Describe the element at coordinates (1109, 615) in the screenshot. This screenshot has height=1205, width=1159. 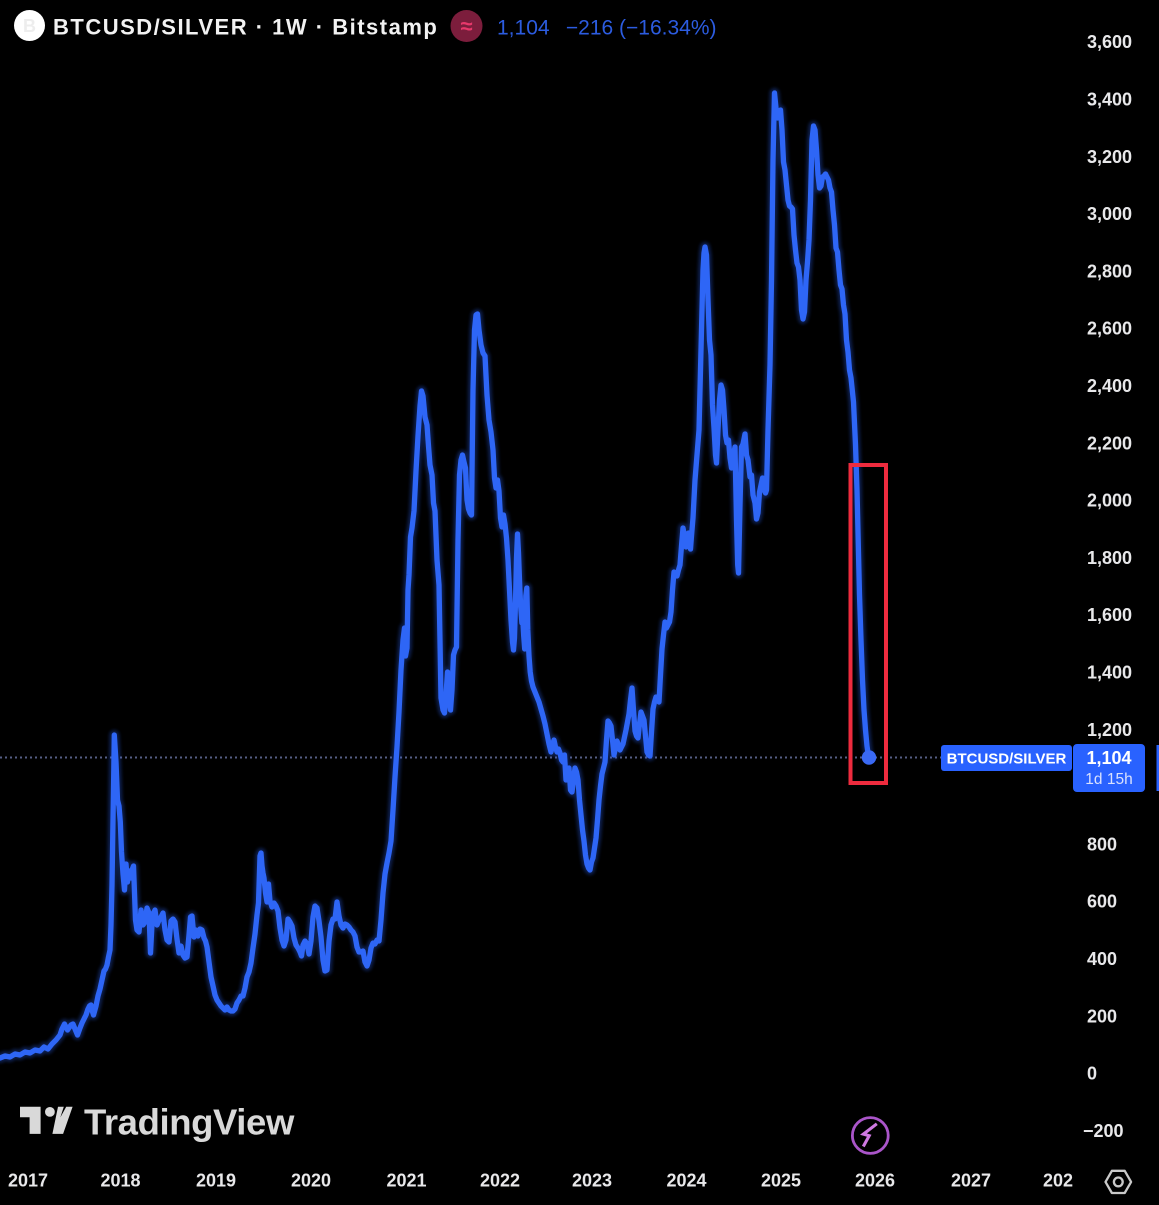
I see `svg-text: 1,600` at that location.